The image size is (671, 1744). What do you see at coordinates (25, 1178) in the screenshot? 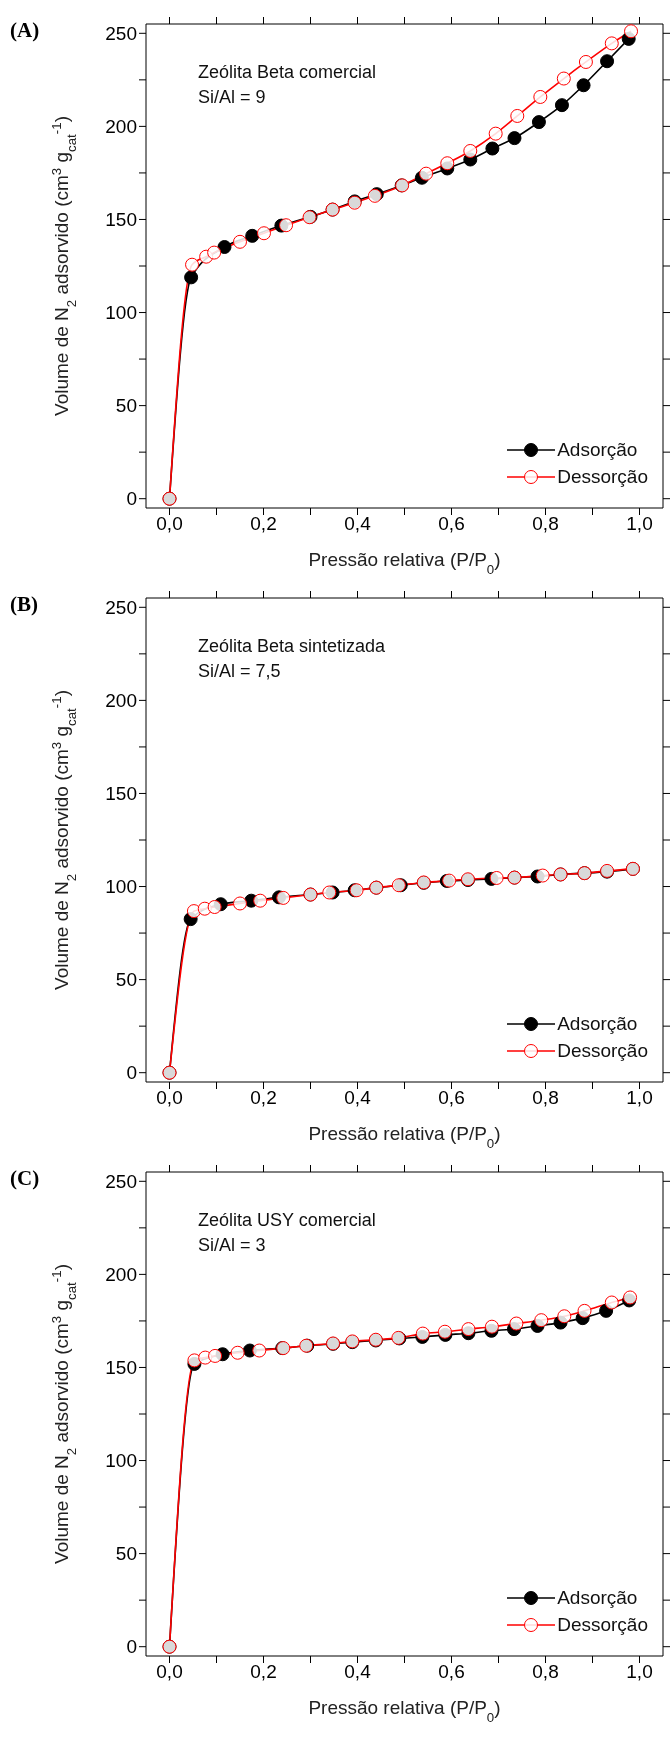
I see `chart-title: (C)` at bounding box center [25, 1178].